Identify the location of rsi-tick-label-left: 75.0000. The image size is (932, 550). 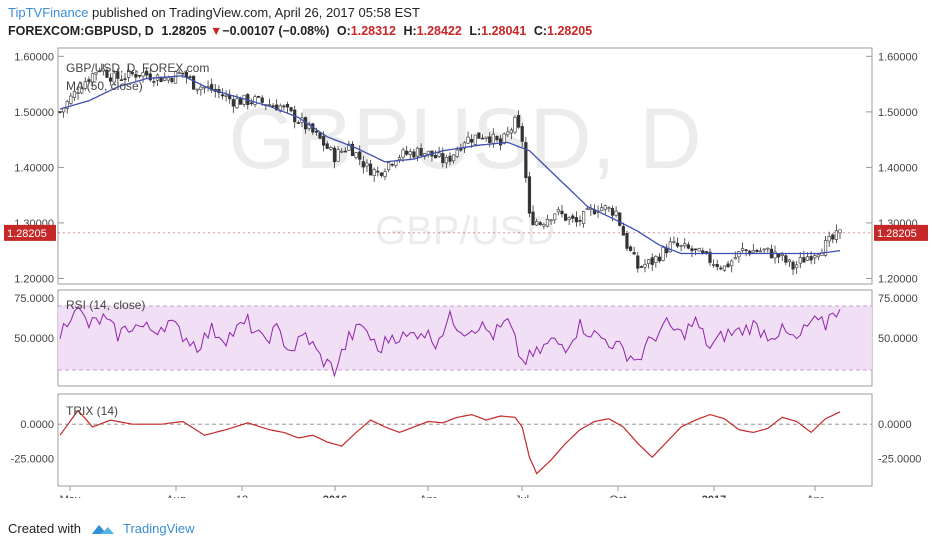
(34, 299).